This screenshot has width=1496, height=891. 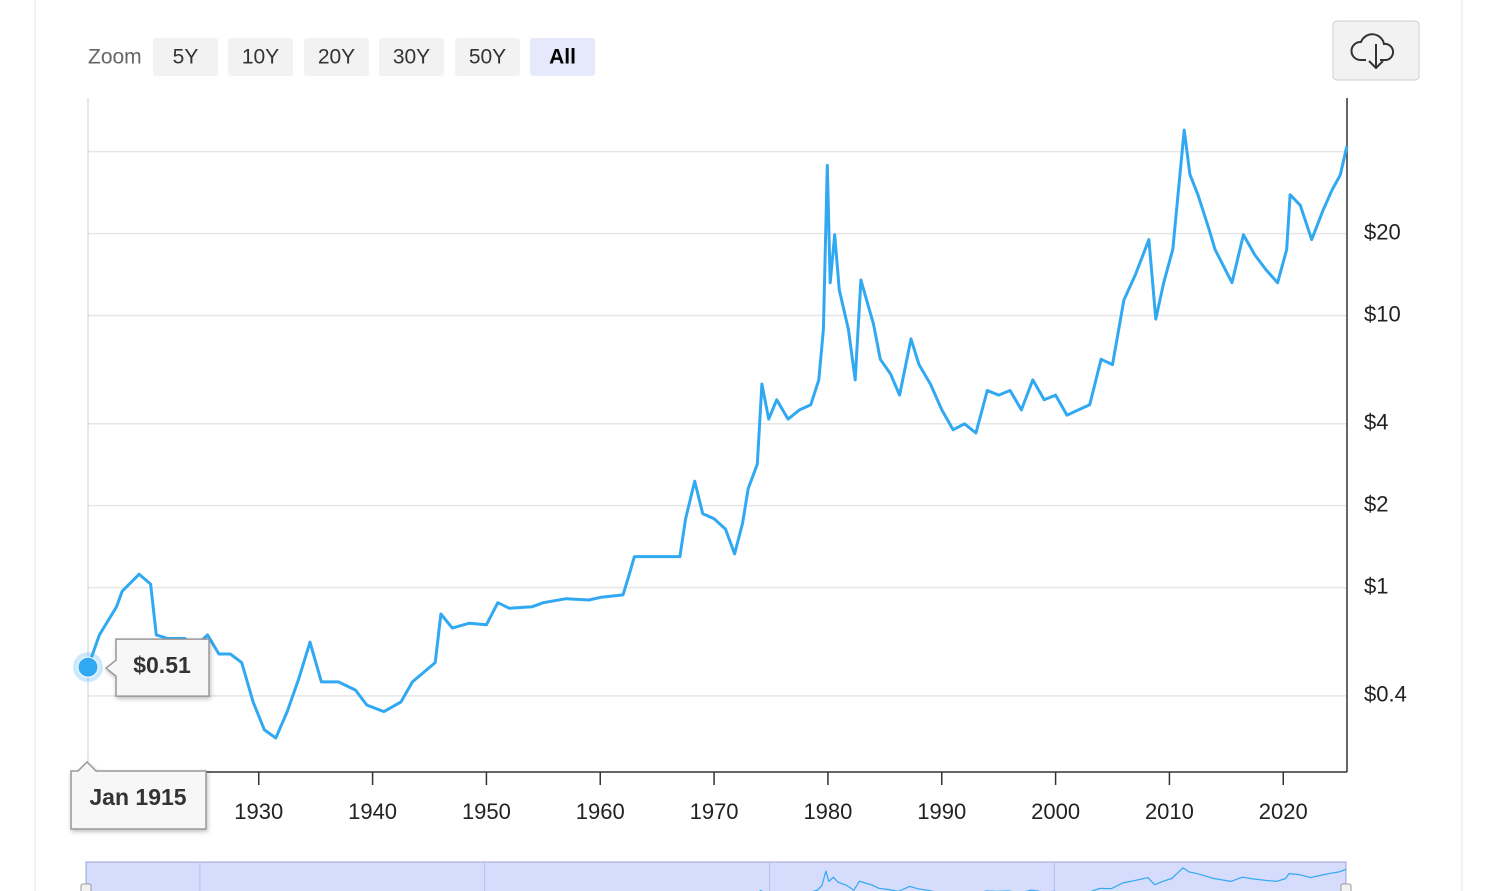 What do you see at coordinates (1053, 879) in the screenshot?
I see `navigator-line` at bounding box center [1053, 879].